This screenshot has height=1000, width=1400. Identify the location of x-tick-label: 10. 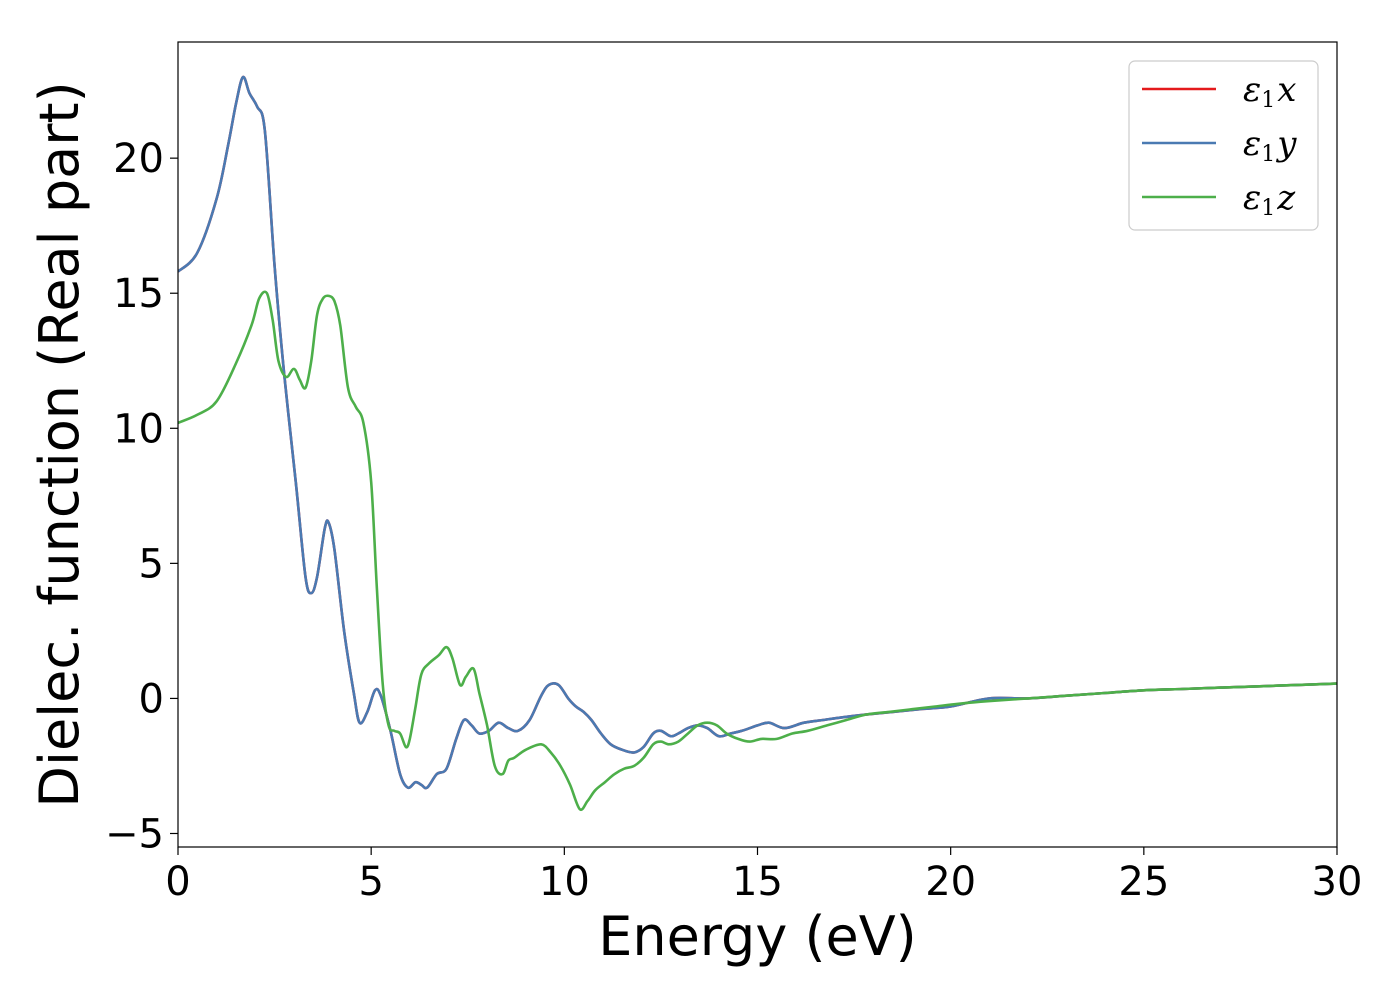
(564, 882).